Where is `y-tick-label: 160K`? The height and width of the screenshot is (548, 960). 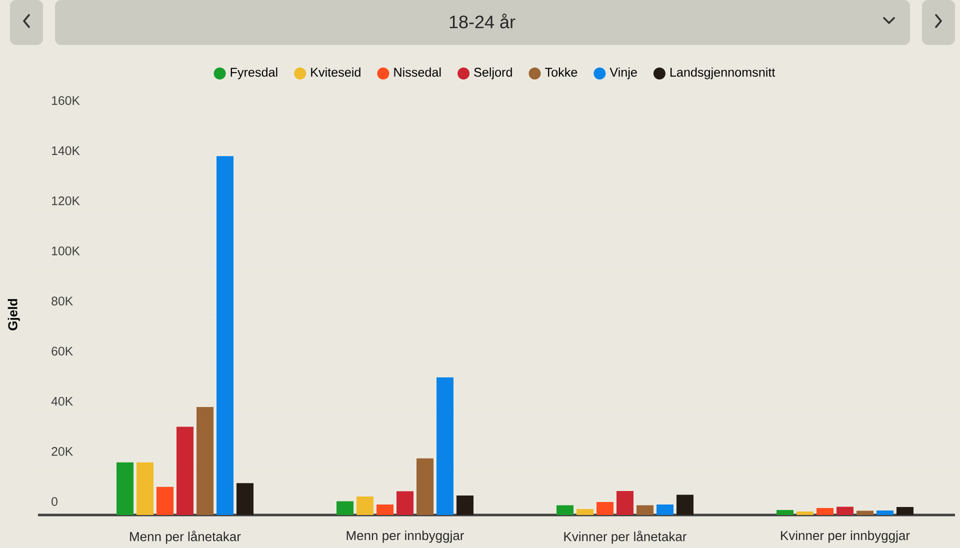
y-tick-label: 160K is located at coordinates (66, 100).